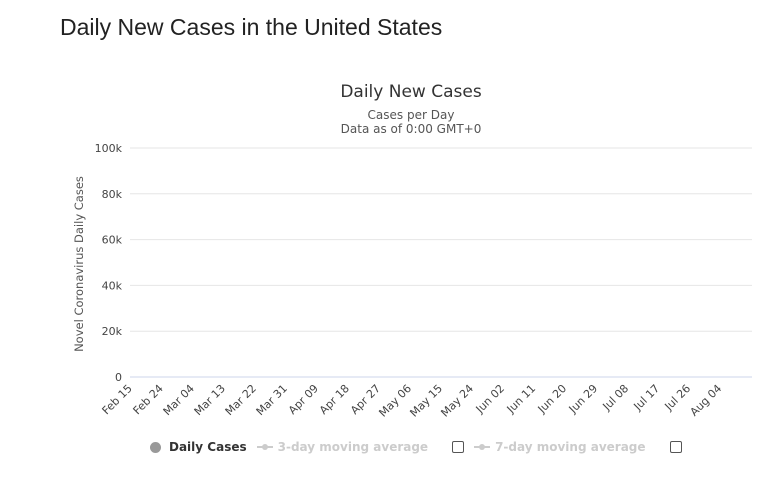  Describe the element at coordinates (112, 194) in the screenshot. I see `y-tick-label: 80k` at that location.